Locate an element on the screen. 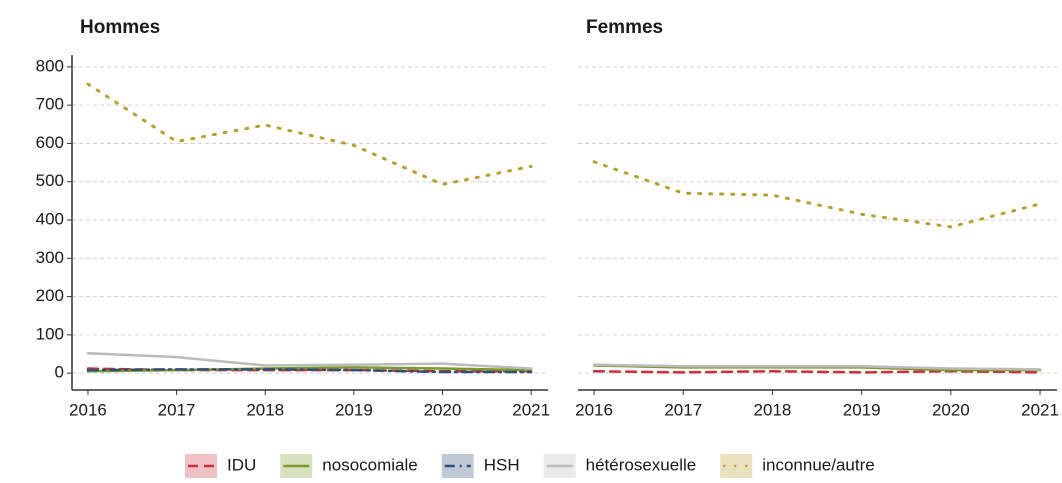  y-tick-label: 700 is located at coordinates (50, 104).